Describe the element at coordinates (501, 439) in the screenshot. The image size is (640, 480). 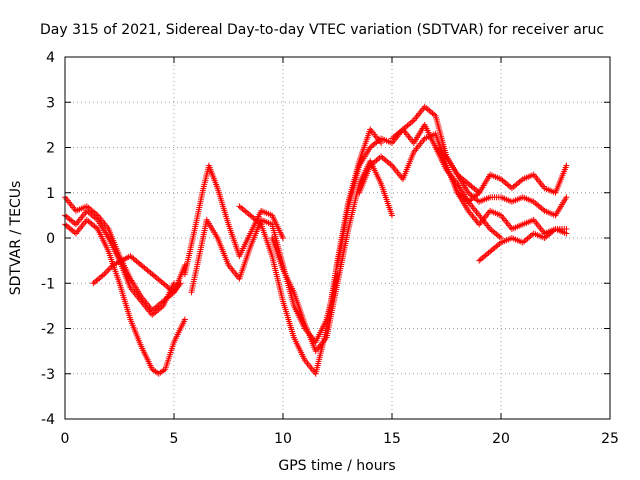
I see `x-tick-label: 20` at that location.